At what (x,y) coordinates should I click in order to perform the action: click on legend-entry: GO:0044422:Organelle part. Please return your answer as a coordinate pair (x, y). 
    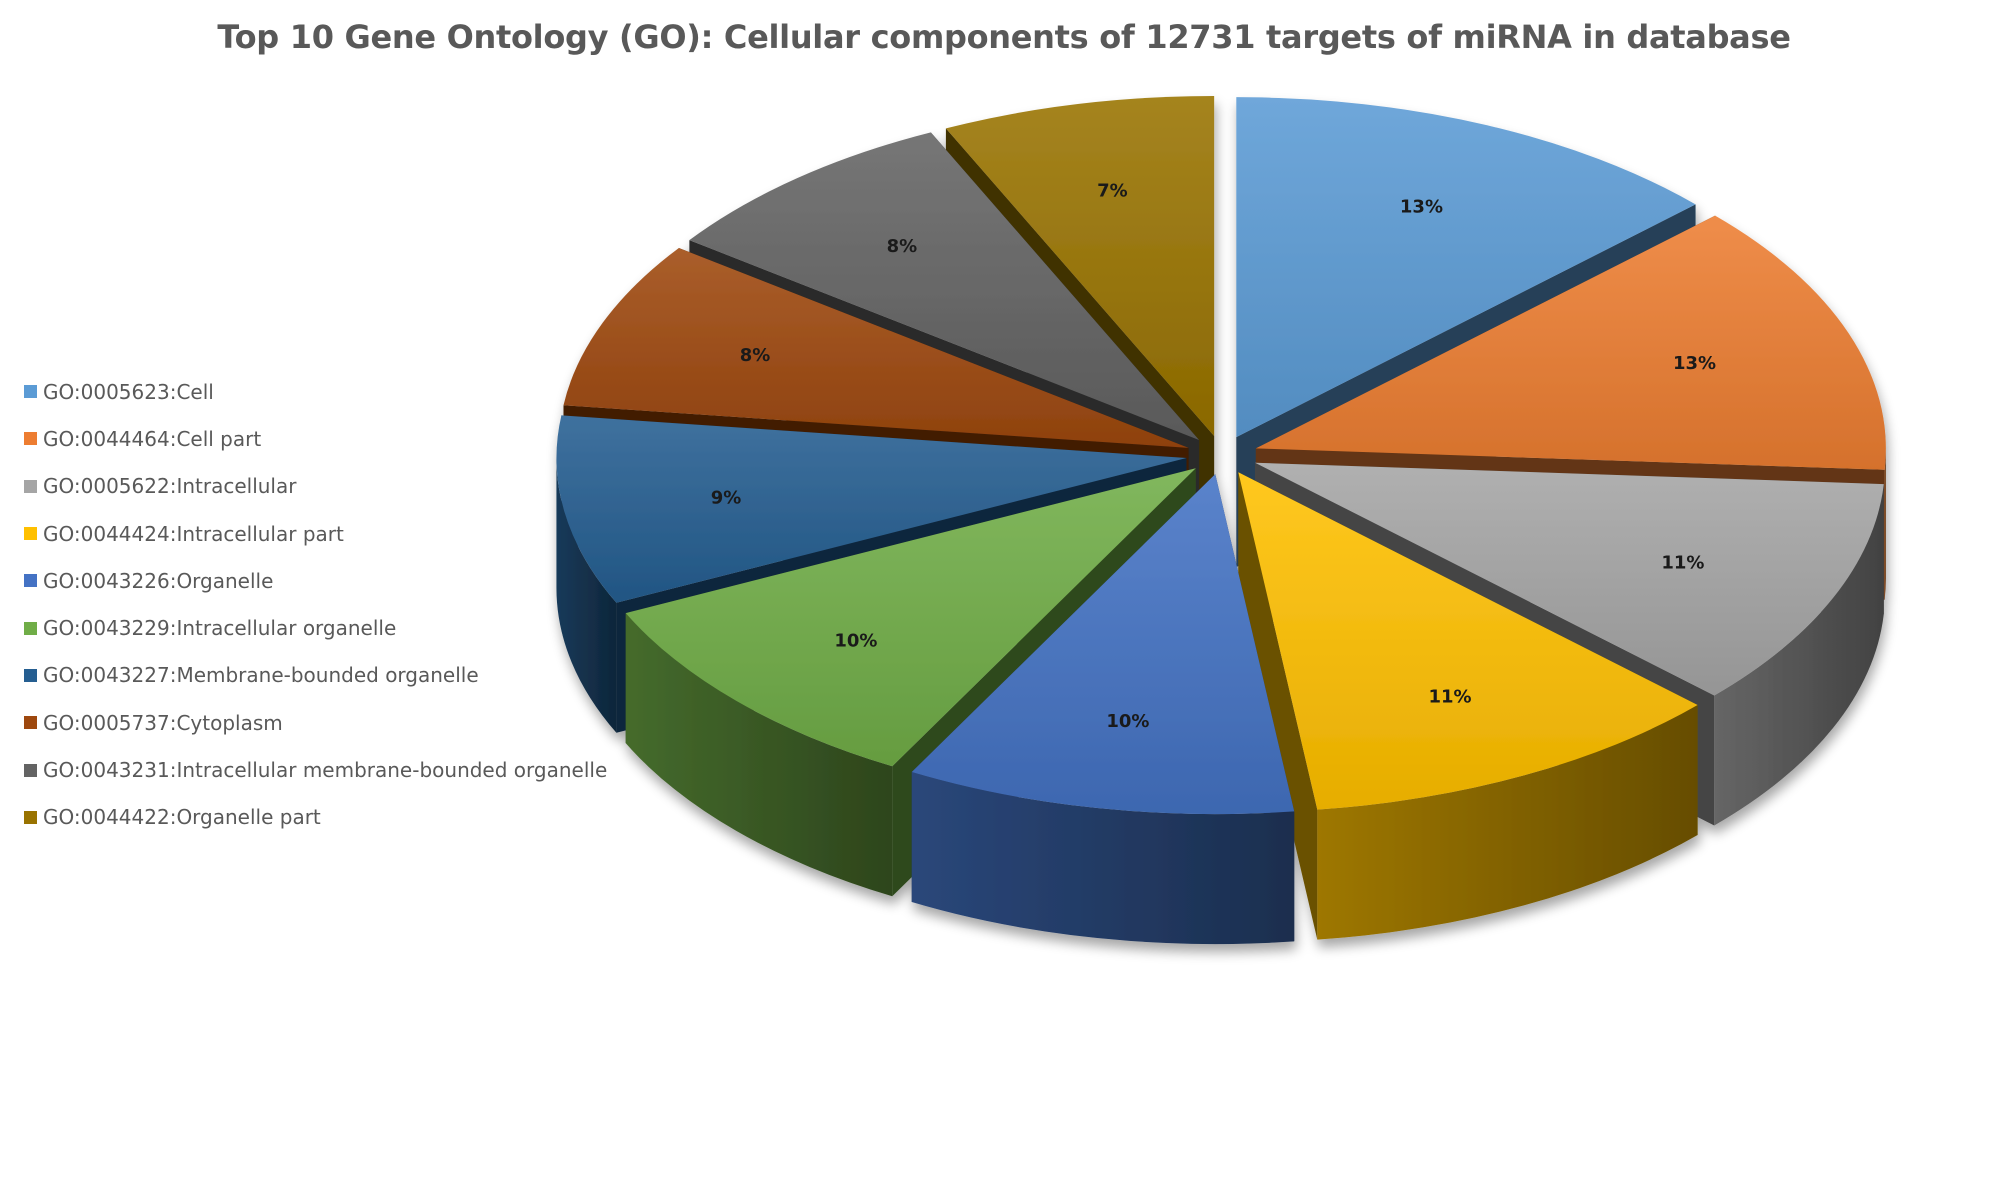
    Looking at the image, I should click on (324, 817).